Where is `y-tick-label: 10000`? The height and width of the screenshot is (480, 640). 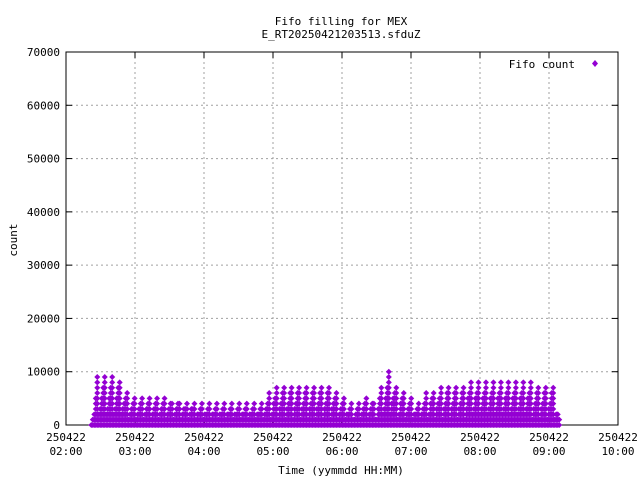 y-tick-label: 10000 is located at coordinates (43, 372).